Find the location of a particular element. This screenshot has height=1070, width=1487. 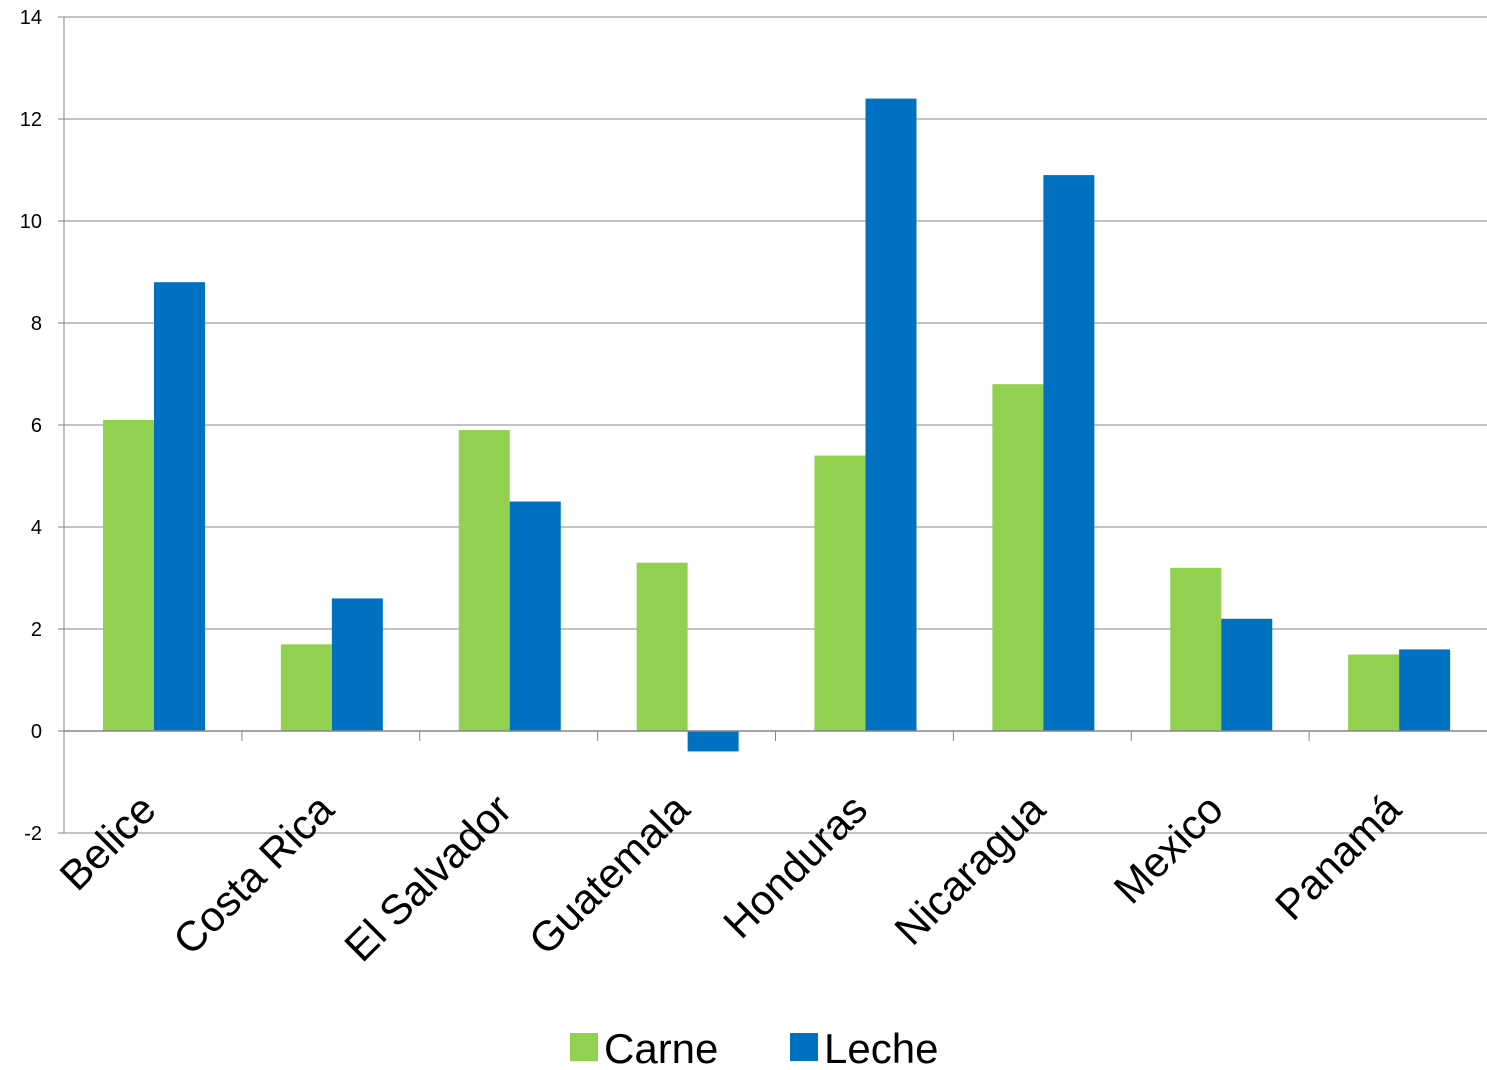

legend-swatch-leche is located at coordinates (804, 1047).